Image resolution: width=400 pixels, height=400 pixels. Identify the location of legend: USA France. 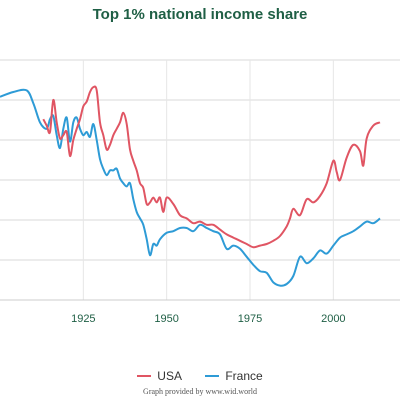
(200, 374).